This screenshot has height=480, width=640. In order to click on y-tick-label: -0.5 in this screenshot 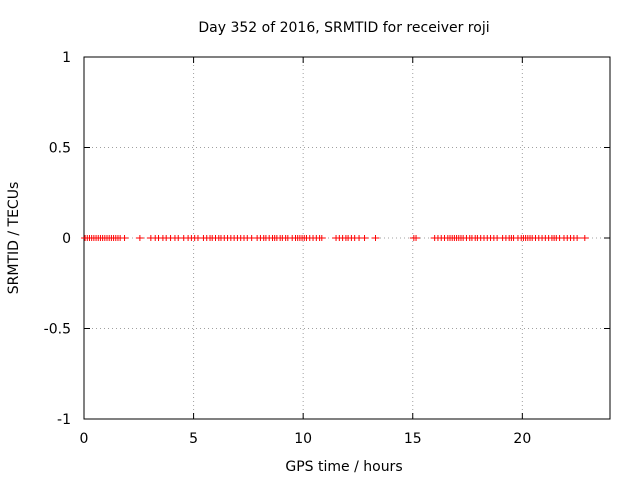, I will do `click(57, 330)`.